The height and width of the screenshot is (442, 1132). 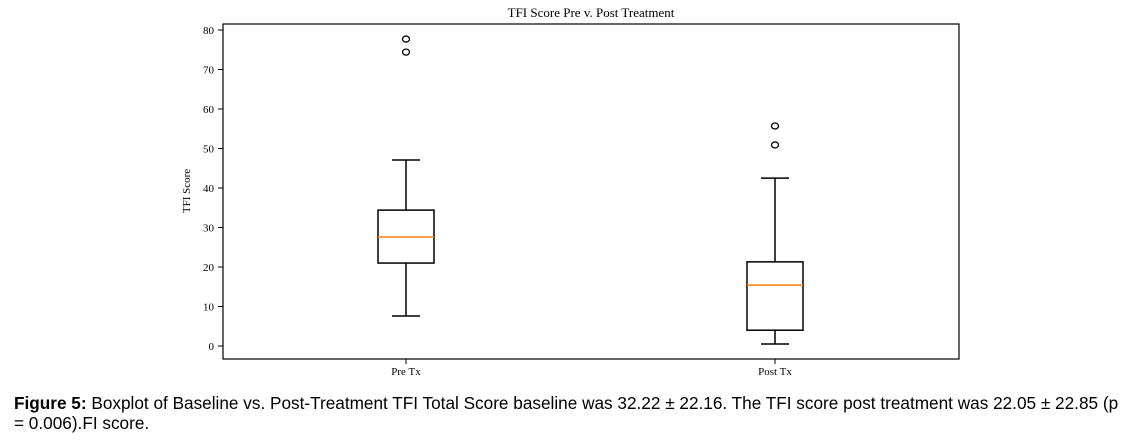 What do you see at coordinates (209, 150) in the screenshot?
I see `y-tick-label: 50` at bounding box center [209, 150].